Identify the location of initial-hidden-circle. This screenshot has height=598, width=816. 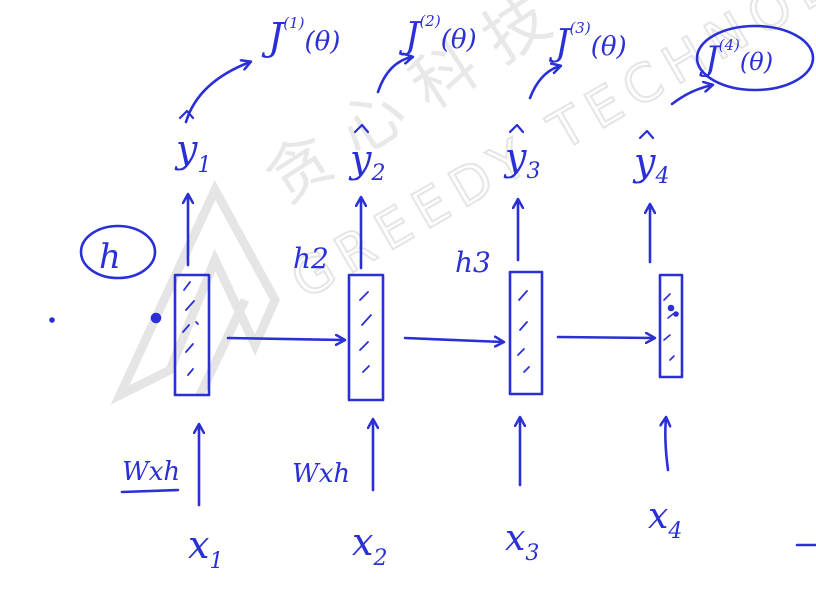
(118, 252).